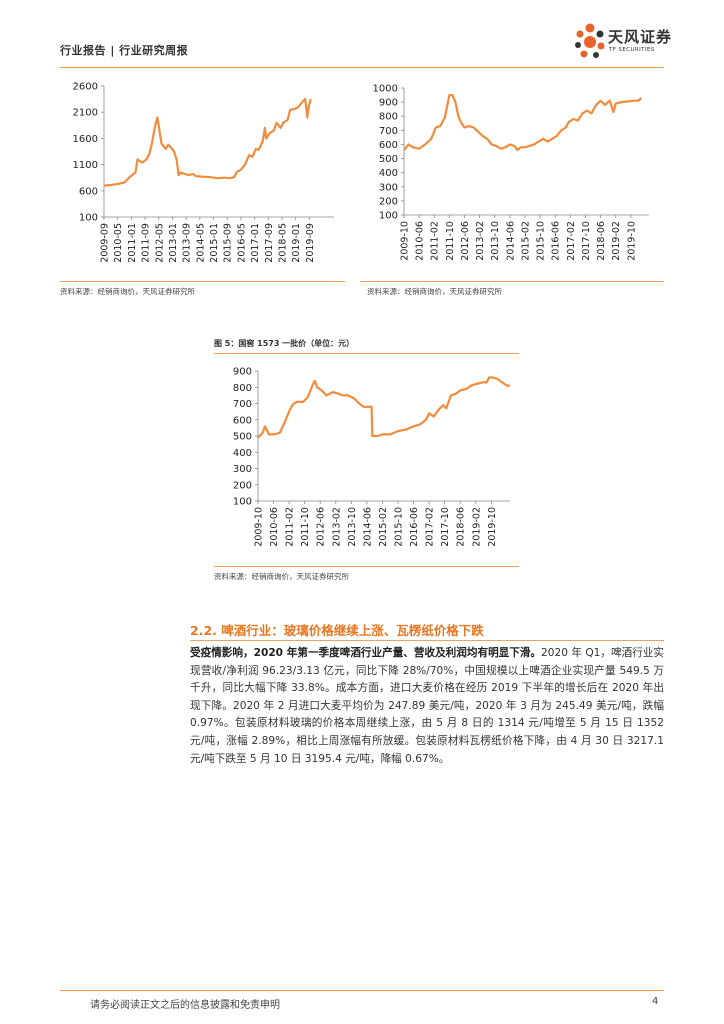  What do you see at coordinates (228, 243) in the screenshot?
I see `x-tick-label: 2015-09` at bounding box center [228, 243].